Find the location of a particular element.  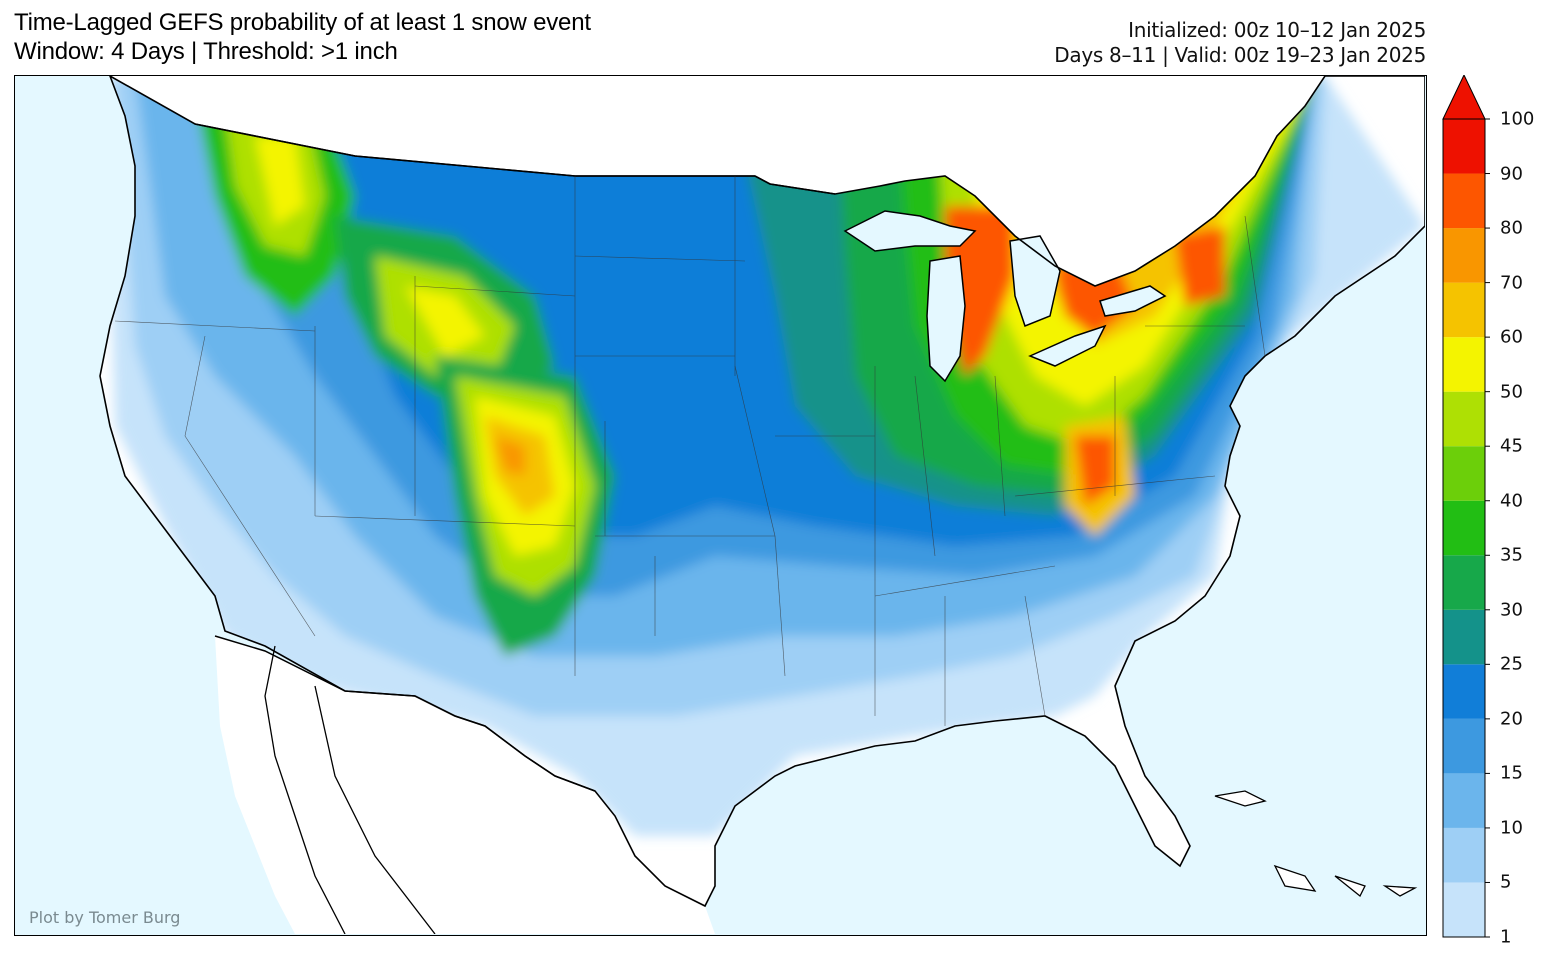

colorbar-tick-label: 45 is located at coordinates (1511, 446).